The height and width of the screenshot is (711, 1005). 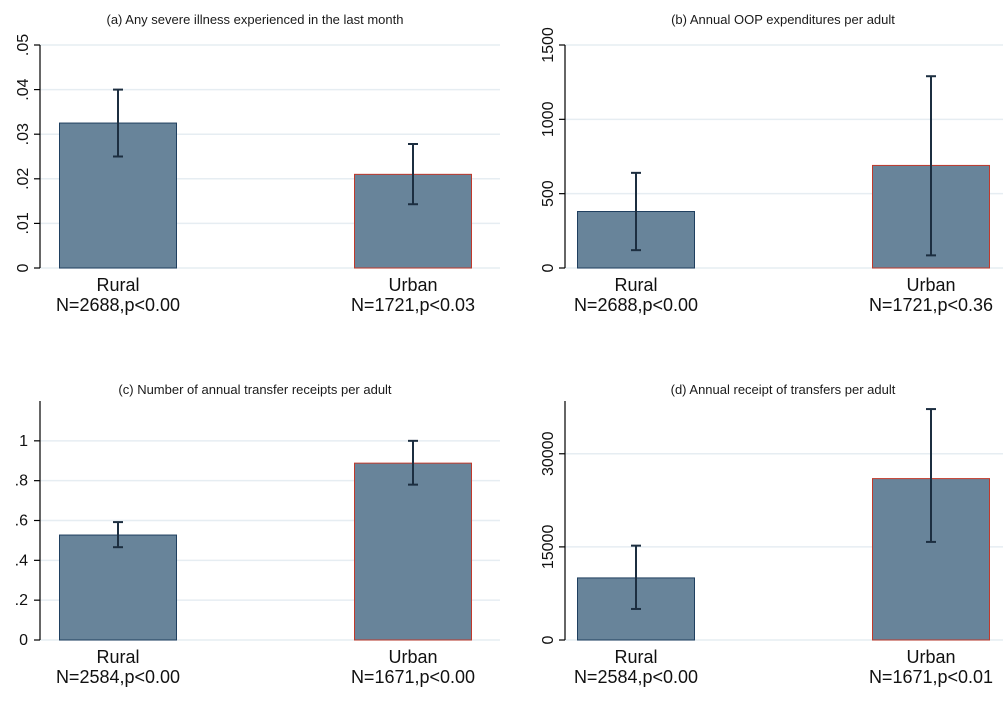 What do you see at coordinates (23, 45) in the screenshot?
I see `y-tick-label: .05` at bounding box center [23, 45].